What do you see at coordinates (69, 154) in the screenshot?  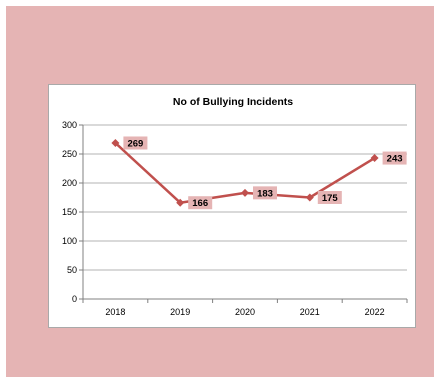 I see `y-tick-label: 250` at bounding box center [69, 154].